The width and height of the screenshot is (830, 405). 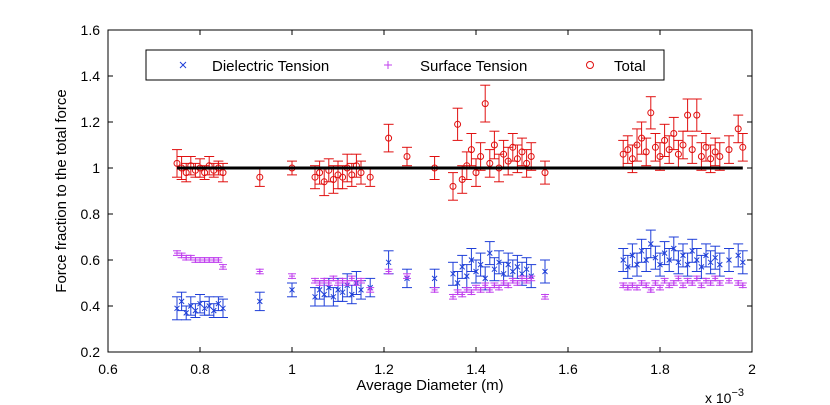 I want to click on y-tick-label: 0.2, so click(x=91, y=352).